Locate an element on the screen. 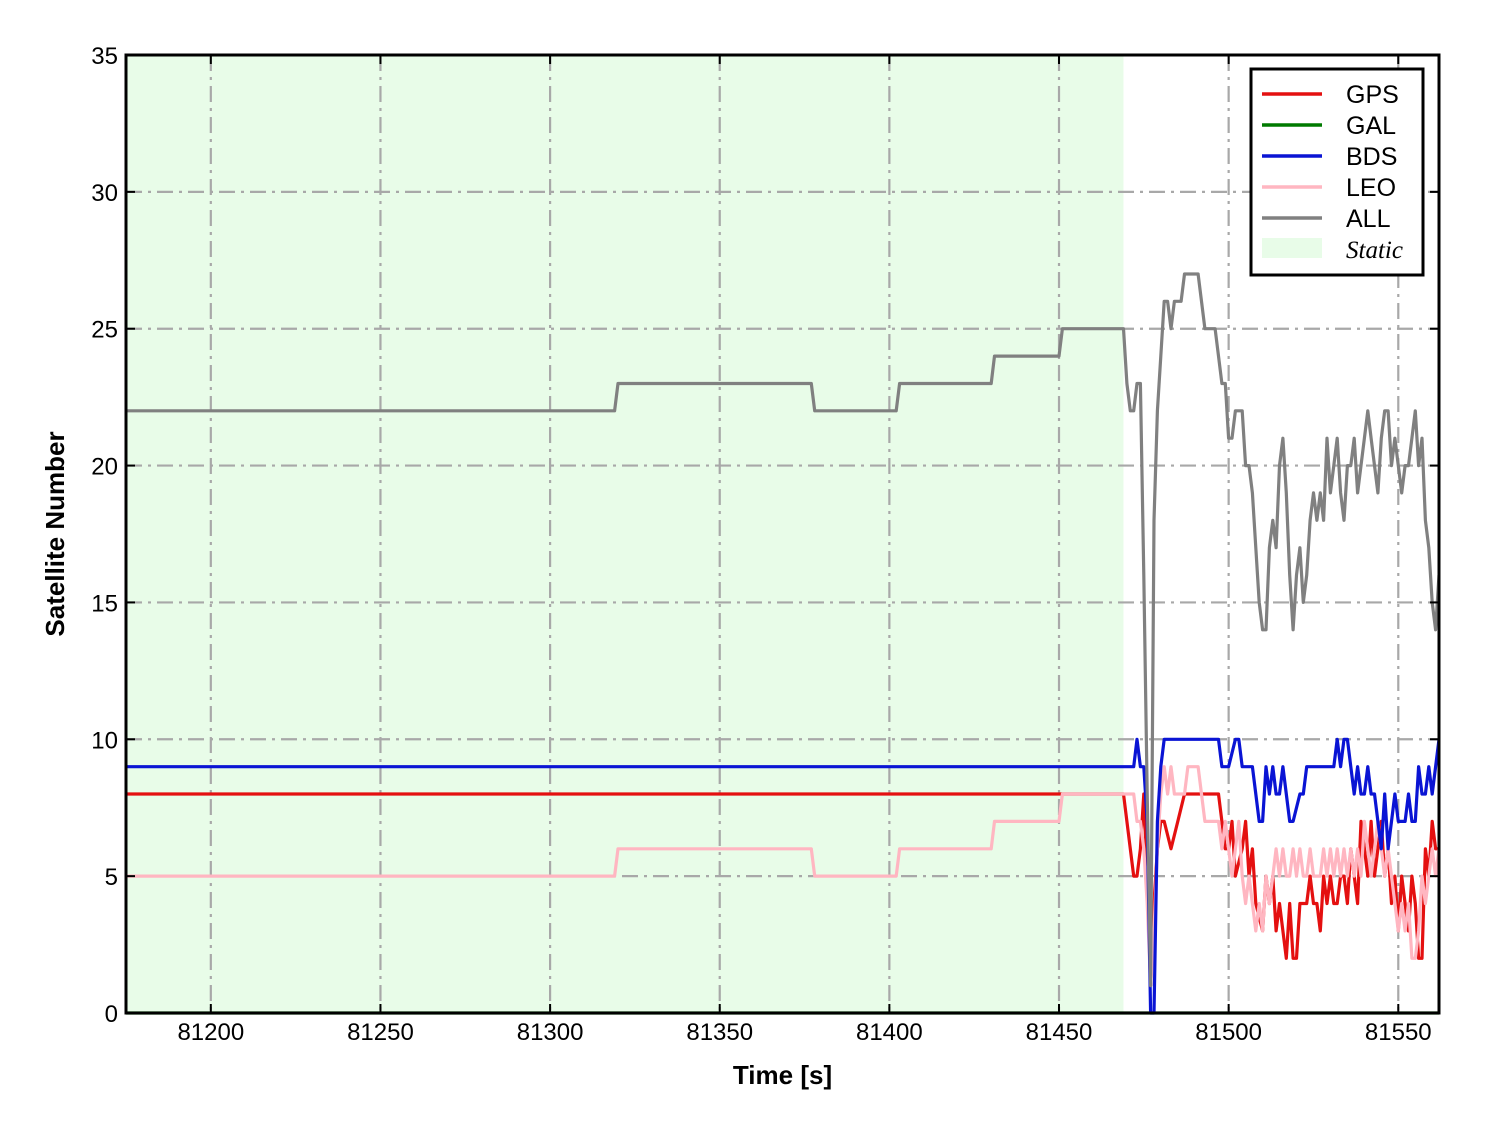 The image size is (1488, 1133). legend-label-bds: BDS is located at coordinates (1371, 157).